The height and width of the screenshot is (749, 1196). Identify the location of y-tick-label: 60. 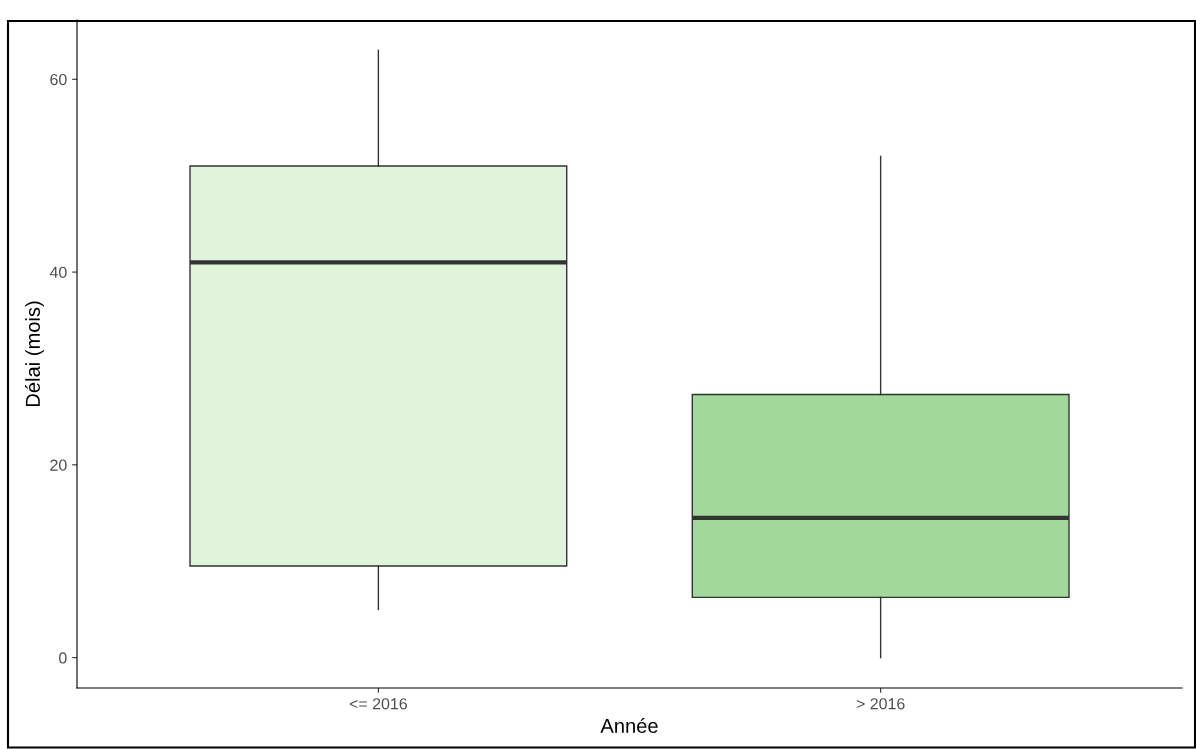
(58, 79).